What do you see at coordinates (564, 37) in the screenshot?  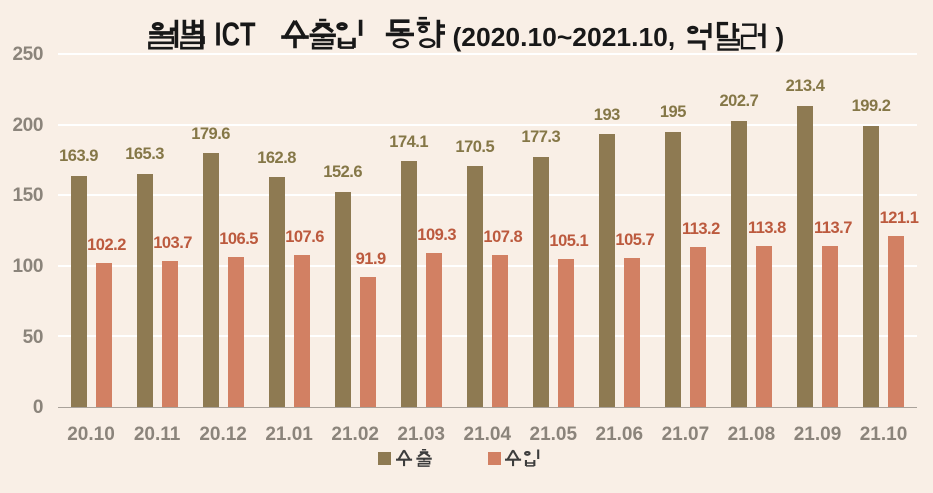 I see `svg-text: (2020.10~2021.10,` at bounding box center [564, 37].